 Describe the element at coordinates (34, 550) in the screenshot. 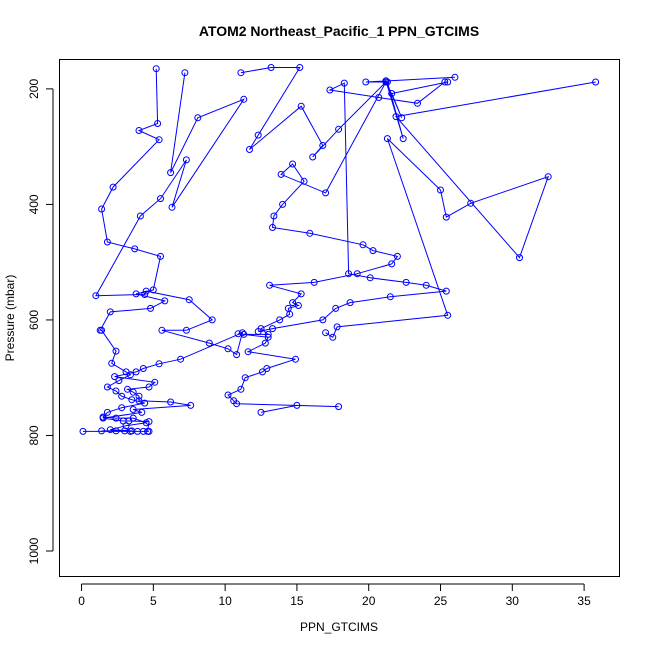

I see `y-tick-label: 1000` at that location.